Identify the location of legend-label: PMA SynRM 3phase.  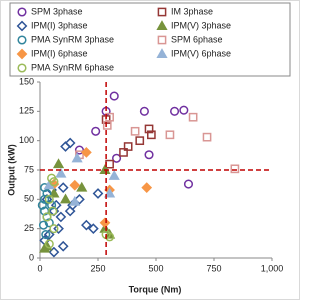
(72, 39).